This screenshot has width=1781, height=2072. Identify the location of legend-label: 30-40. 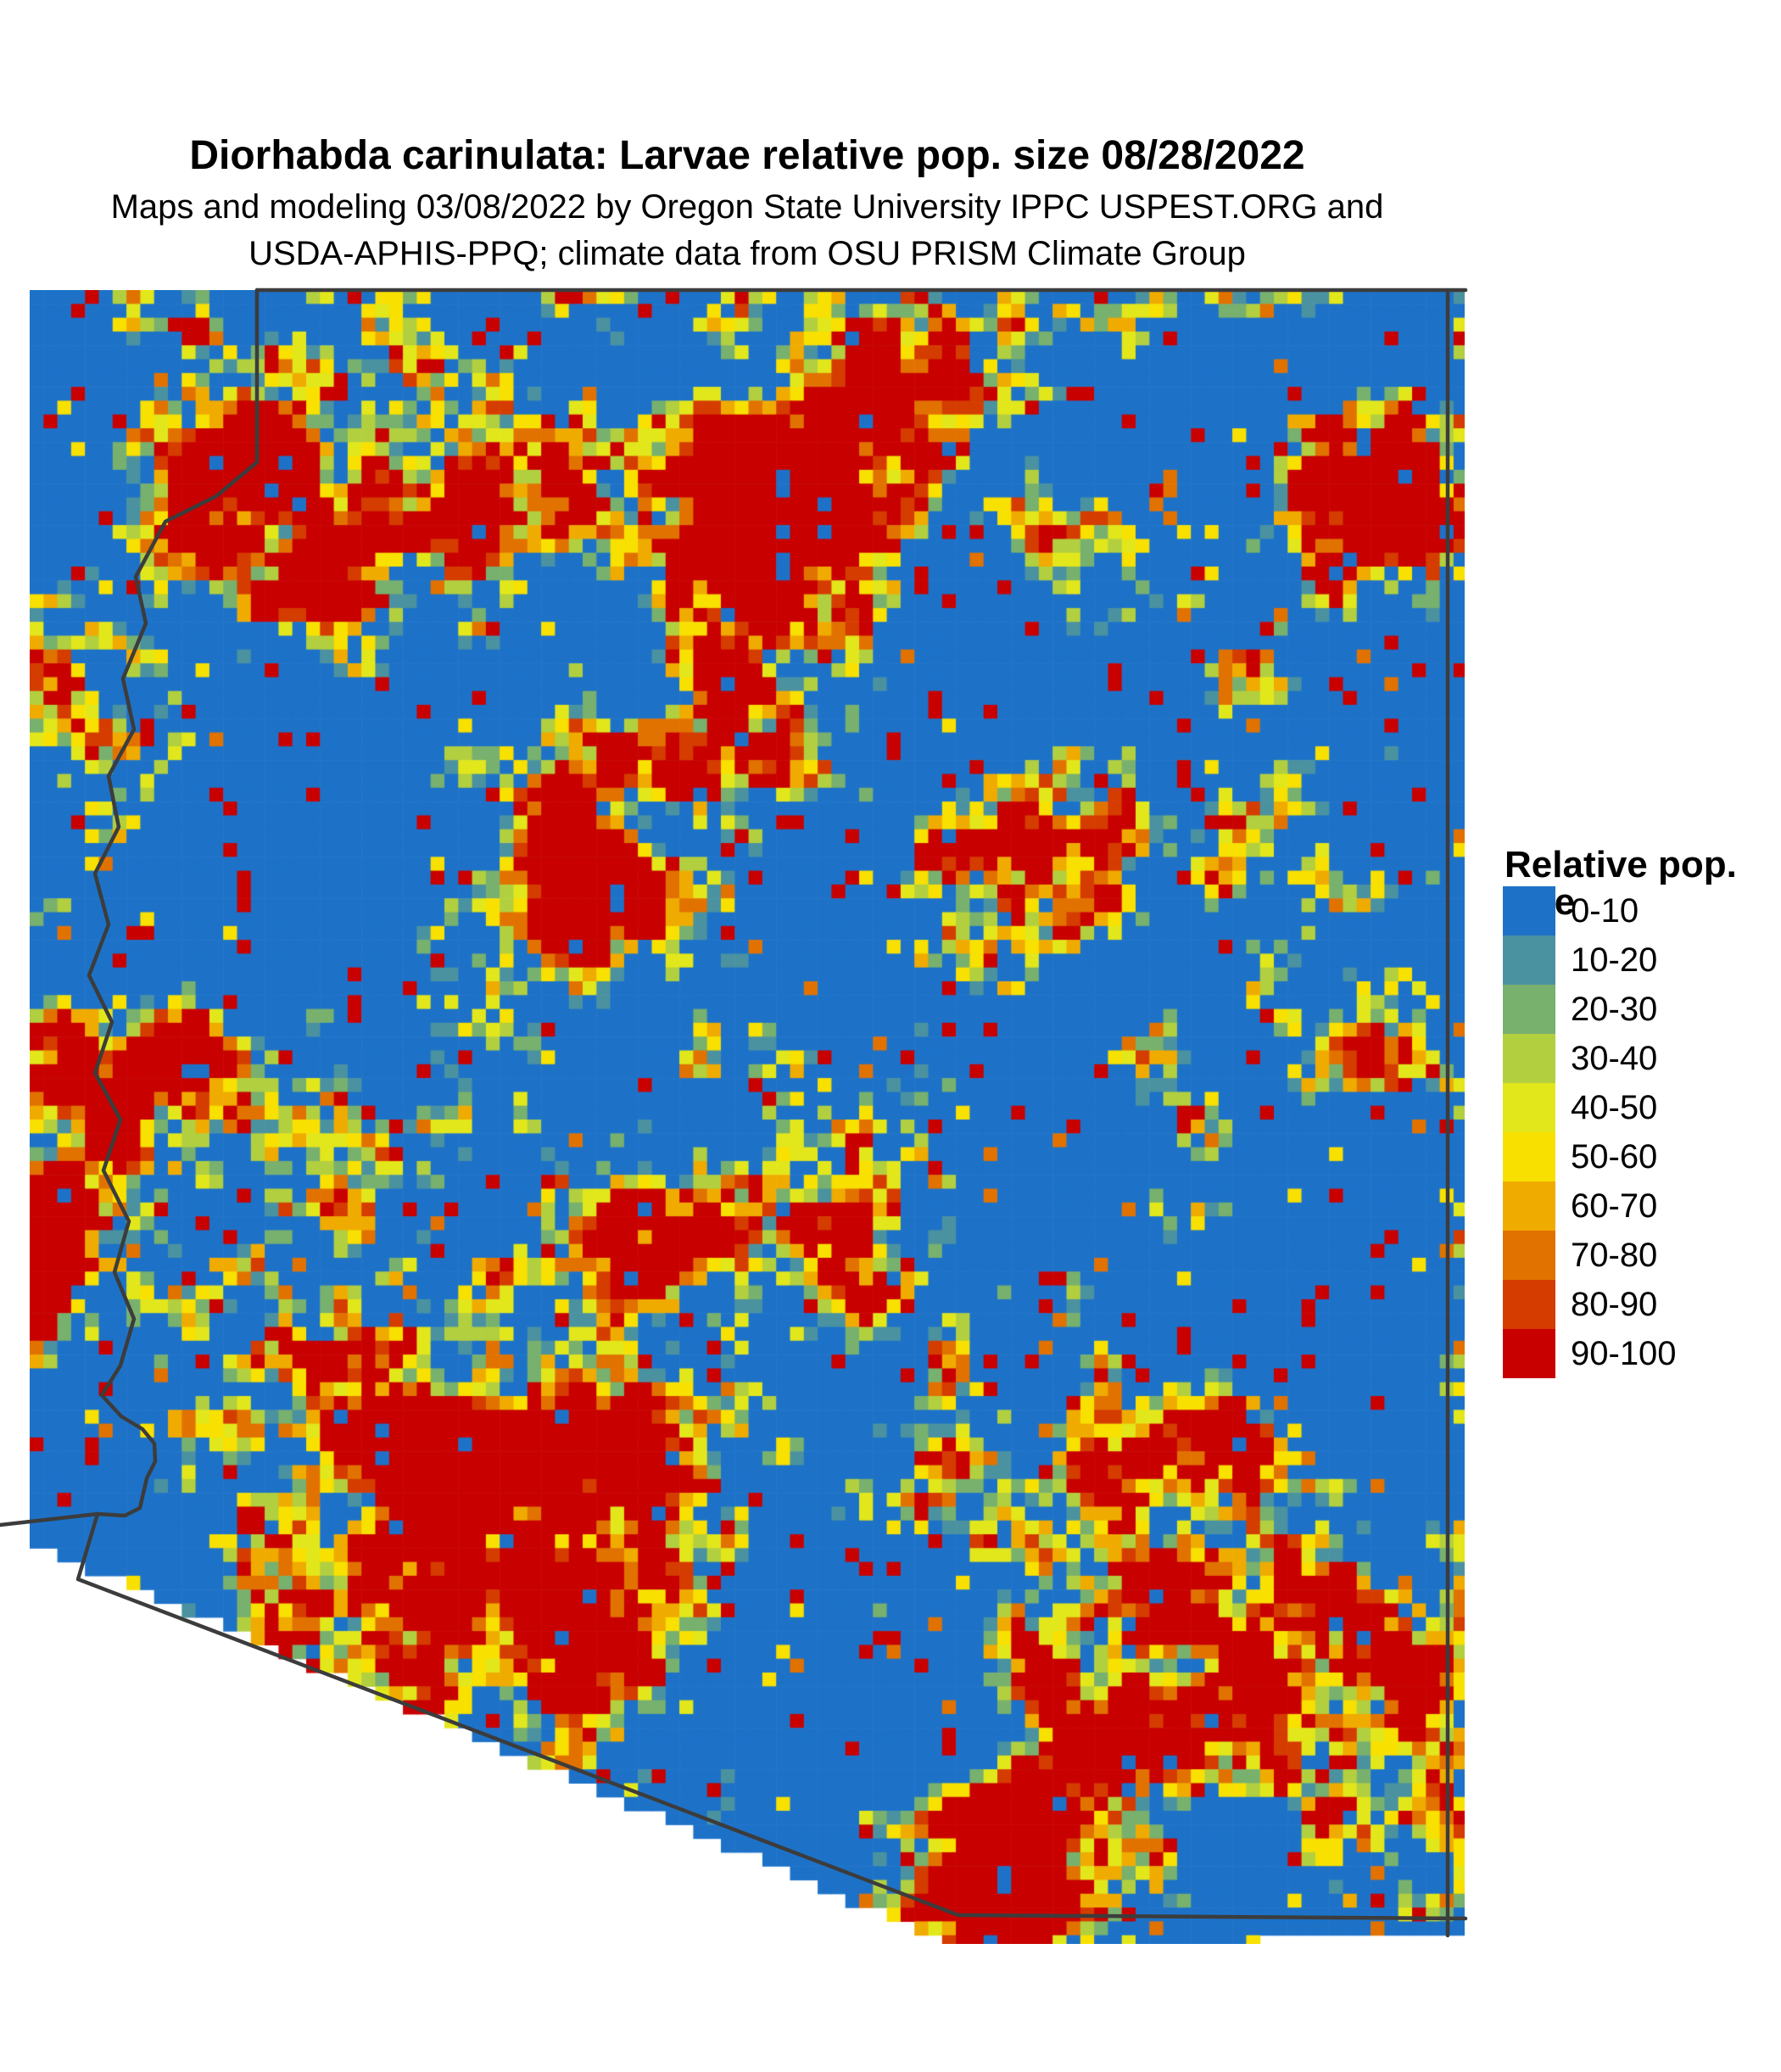
(1614, 1058).